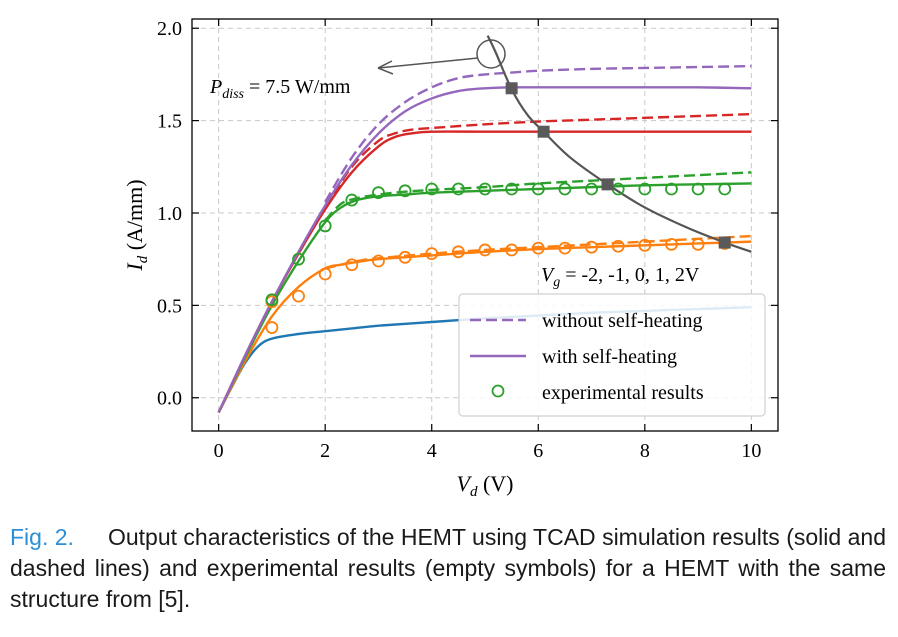 This screenshot has height=637, width=898. Describe the element at coordinates (169, 29) in the screenshot. I see `y-tick-label-4: 2.0` at that location.